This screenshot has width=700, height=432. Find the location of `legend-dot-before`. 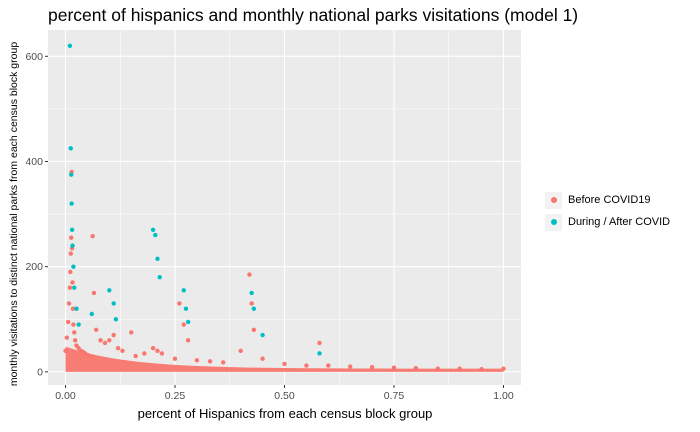

legend-dot-before is located at coordinates (553, 200).